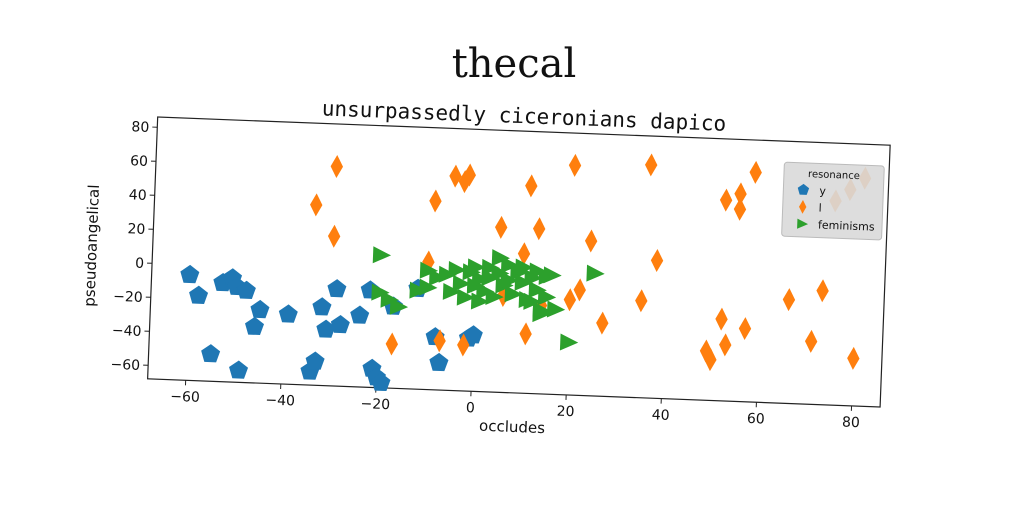  Describe the element at coordinates (280, 400) in the screenshot. I see `x-tick-label: −40` at that location.